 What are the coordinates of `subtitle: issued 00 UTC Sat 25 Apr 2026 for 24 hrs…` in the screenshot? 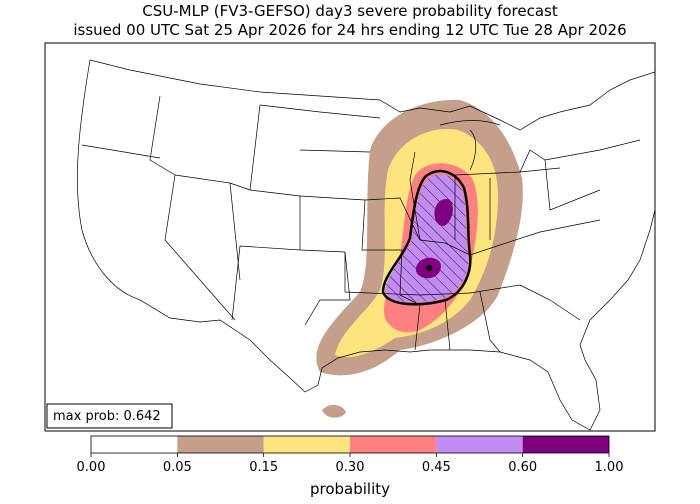 It's located at (349, 30).